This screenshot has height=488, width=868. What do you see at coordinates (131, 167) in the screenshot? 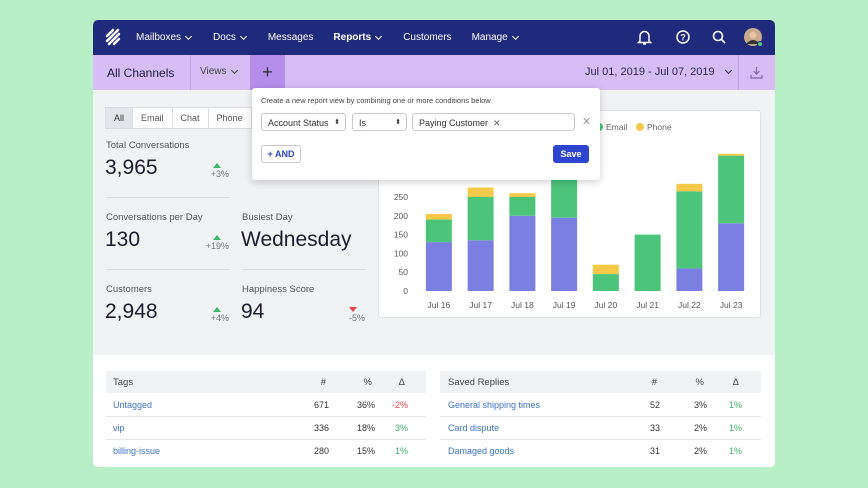
I see `stat-value: 3,965` at bounding box center [131, 167].